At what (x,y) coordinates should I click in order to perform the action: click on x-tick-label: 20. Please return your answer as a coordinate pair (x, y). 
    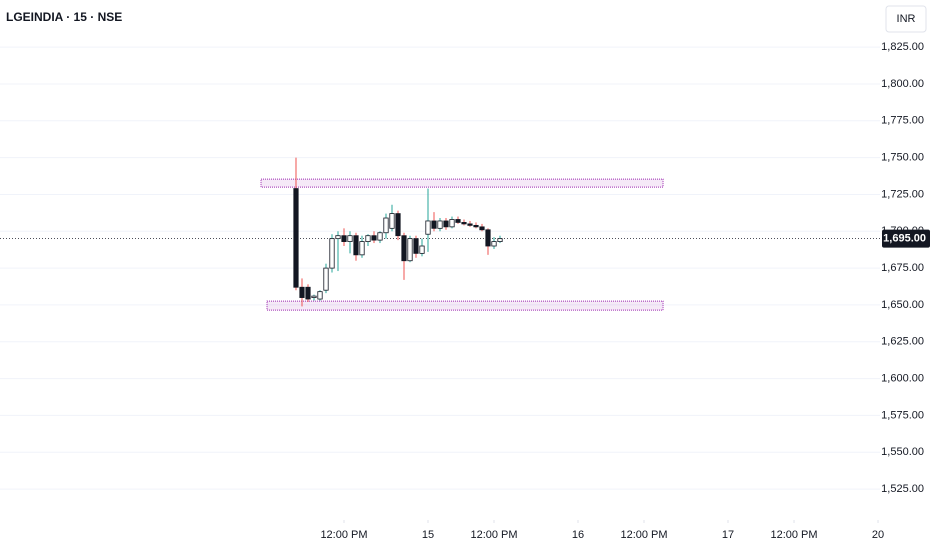
    Looking at the image, I should click on (878, 535).